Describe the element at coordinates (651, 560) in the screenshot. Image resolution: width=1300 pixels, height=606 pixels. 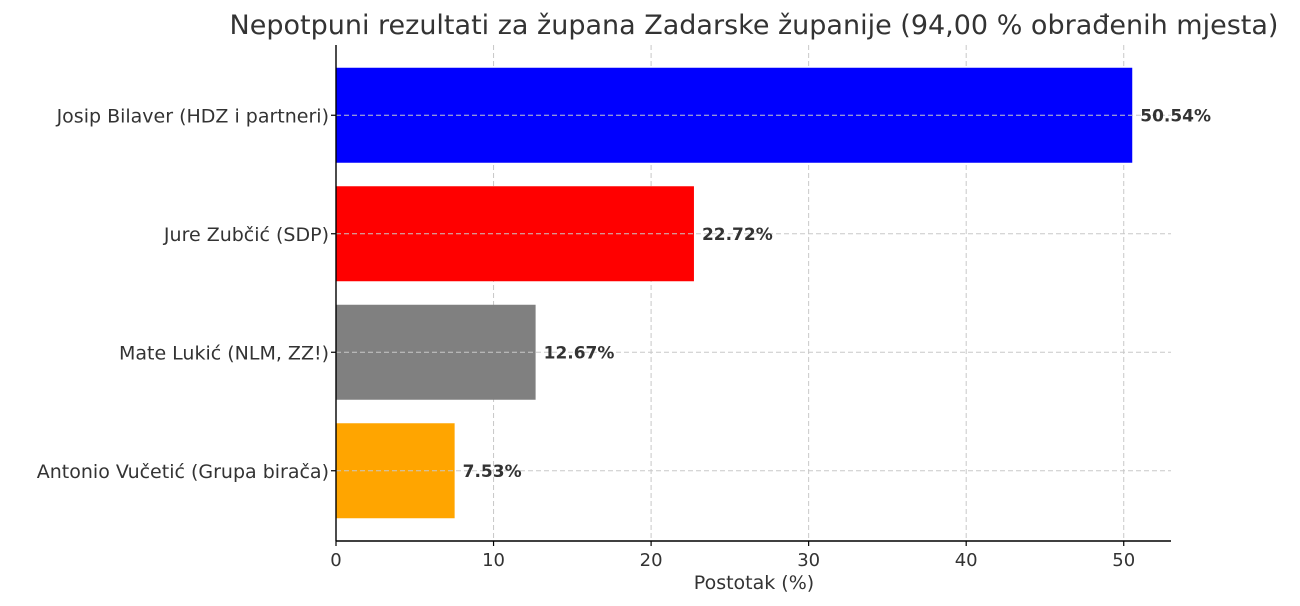
I see `x-tick-label: 20` at that location.